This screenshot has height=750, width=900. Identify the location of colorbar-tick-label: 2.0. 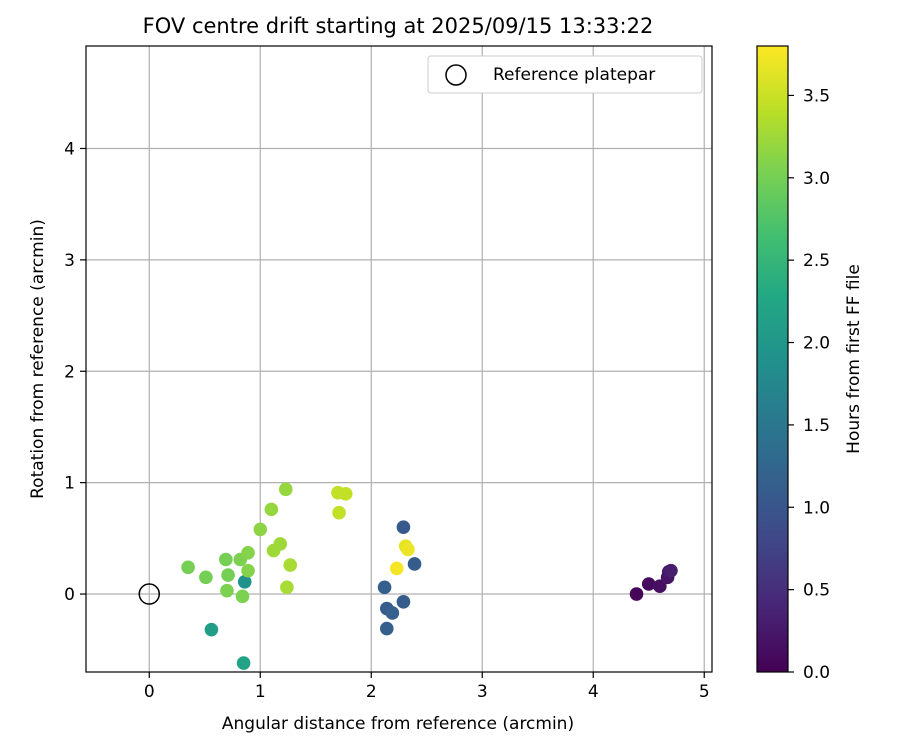
(816, 344).